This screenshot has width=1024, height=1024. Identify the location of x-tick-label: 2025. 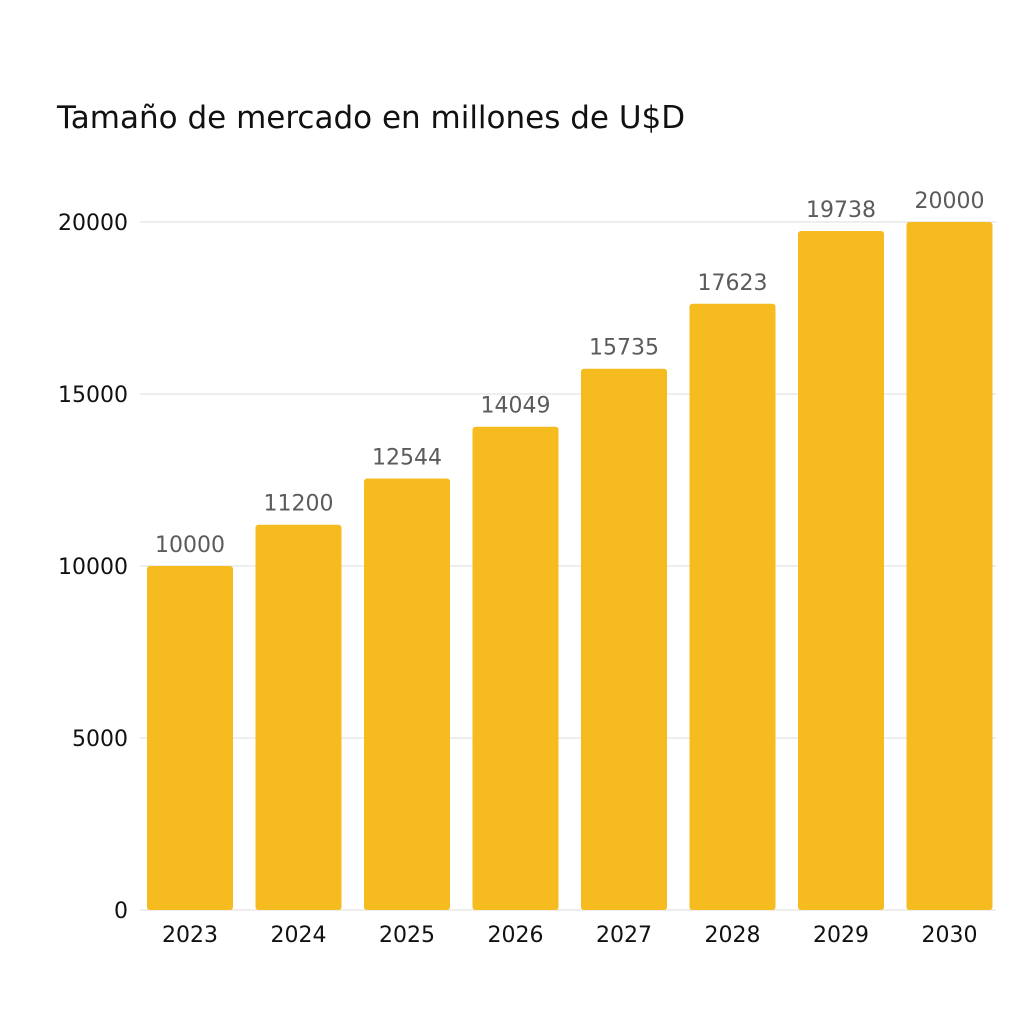
(407, 935).